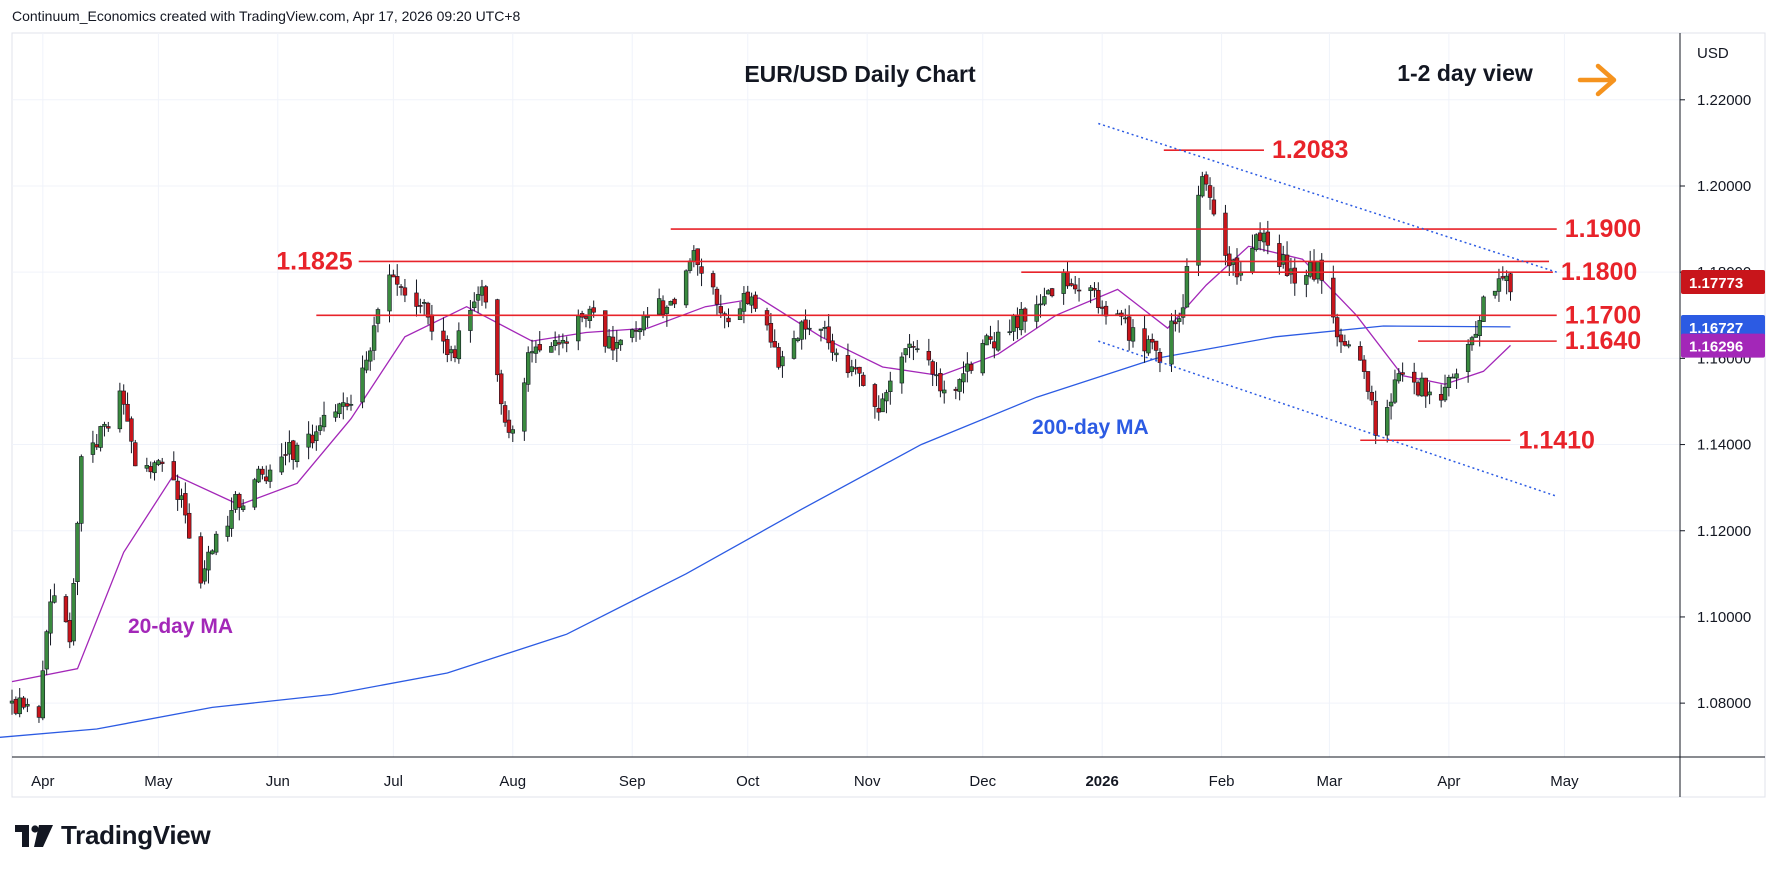  Describe the element at coordinates (113, 835) in the screenshot. I see `tradingview-logo: TradingView` at that location.